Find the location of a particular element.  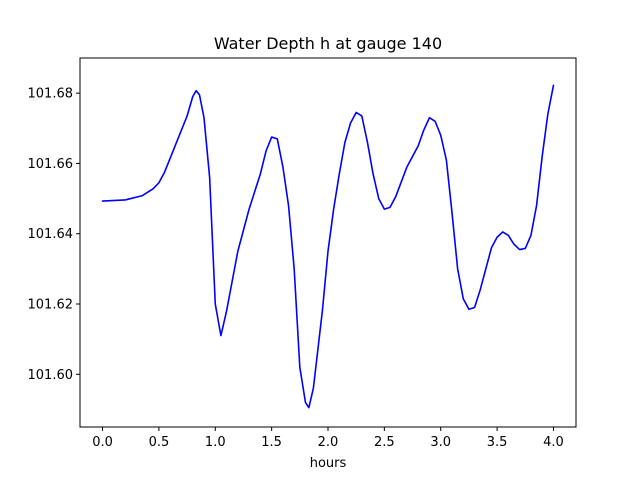

x-axis: 0.0 0.5 1.0 1.5 2.0 2.5 3.0 3.5 4.0 is located at coordinates (328, 438).